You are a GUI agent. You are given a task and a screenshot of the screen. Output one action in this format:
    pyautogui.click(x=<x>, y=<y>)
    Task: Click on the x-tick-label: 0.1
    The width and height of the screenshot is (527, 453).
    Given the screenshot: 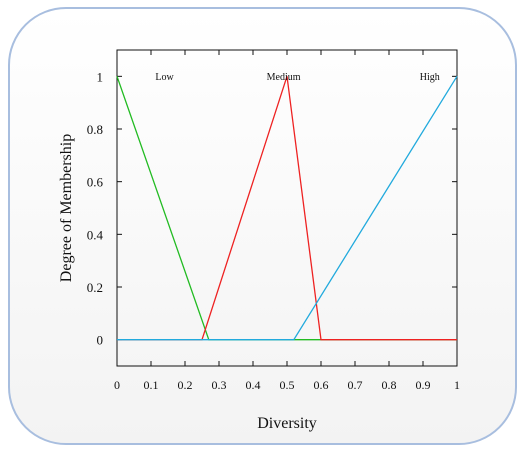 What is the action you would take?
    pyautogui.click(x=151, y=385)
    